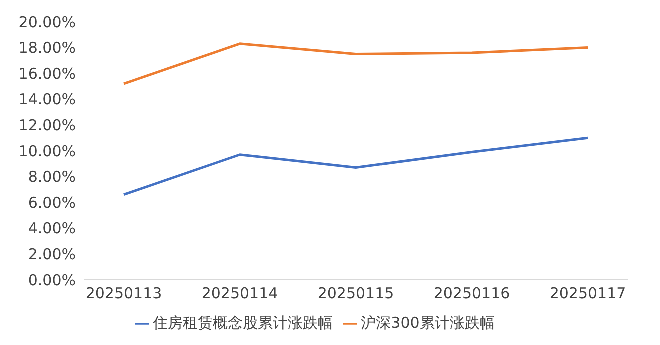 The width and height of the screenshot is (660, 345). I want to click on x-tick-label: 20250117, so click(588, 293).